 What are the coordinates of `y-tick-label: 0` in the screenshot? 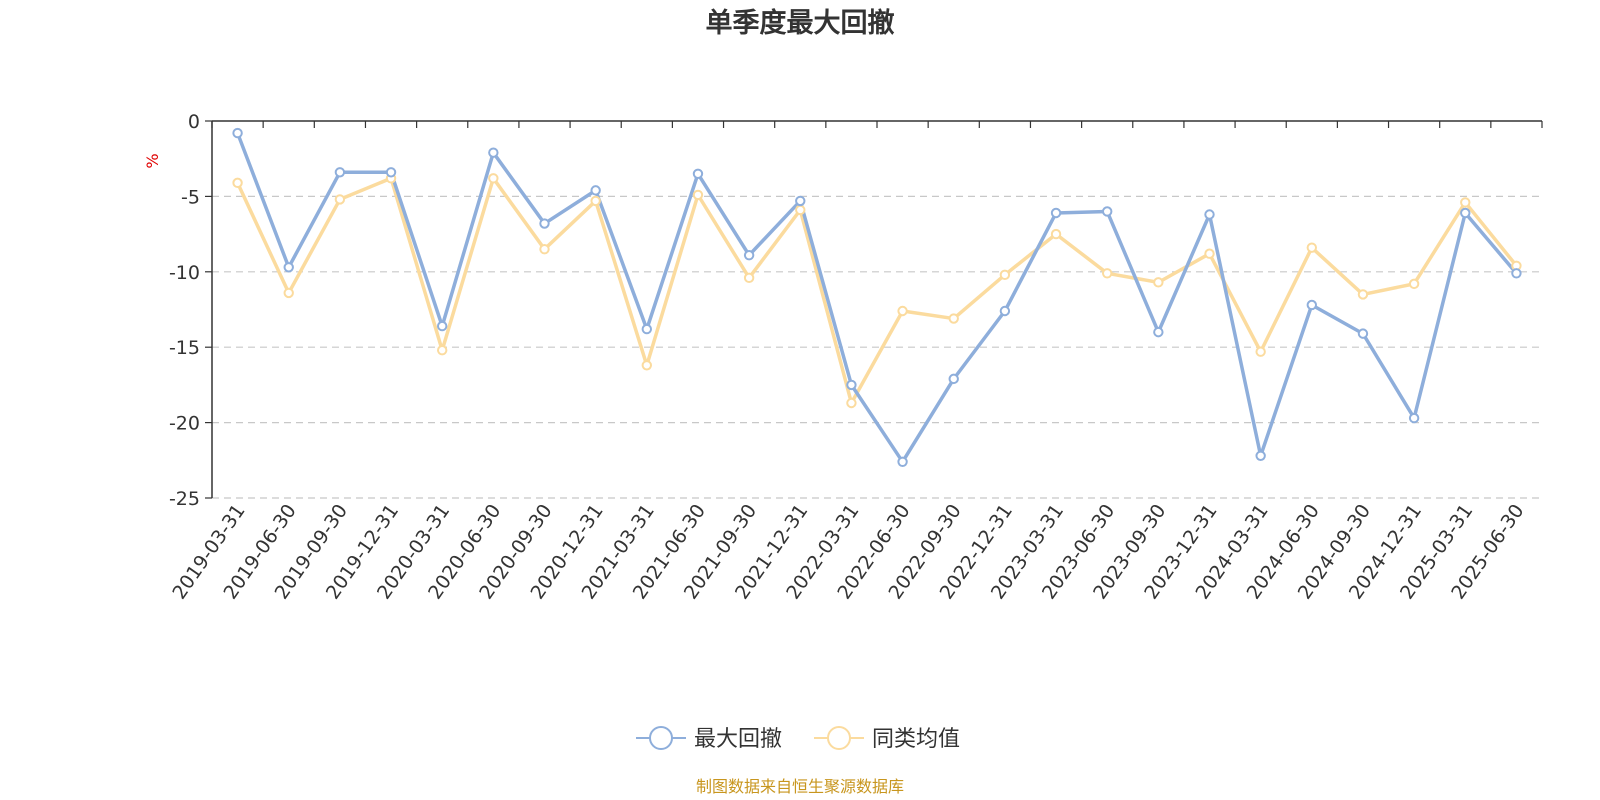 It's located at (194, 122).